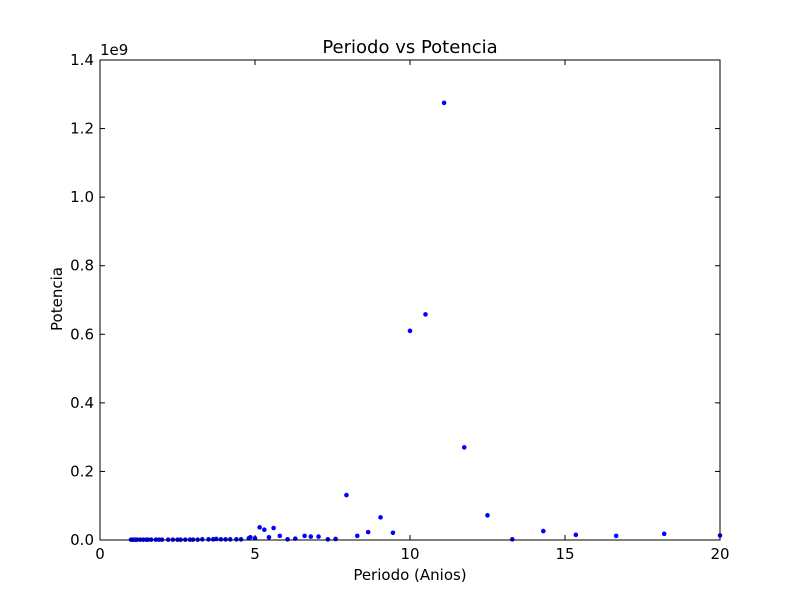 The height and width of the screenshot is (600, 800). Describe the element at coordinates (82, 471) in the screenshot. I see `y-tick-label: 0.2` at that location.